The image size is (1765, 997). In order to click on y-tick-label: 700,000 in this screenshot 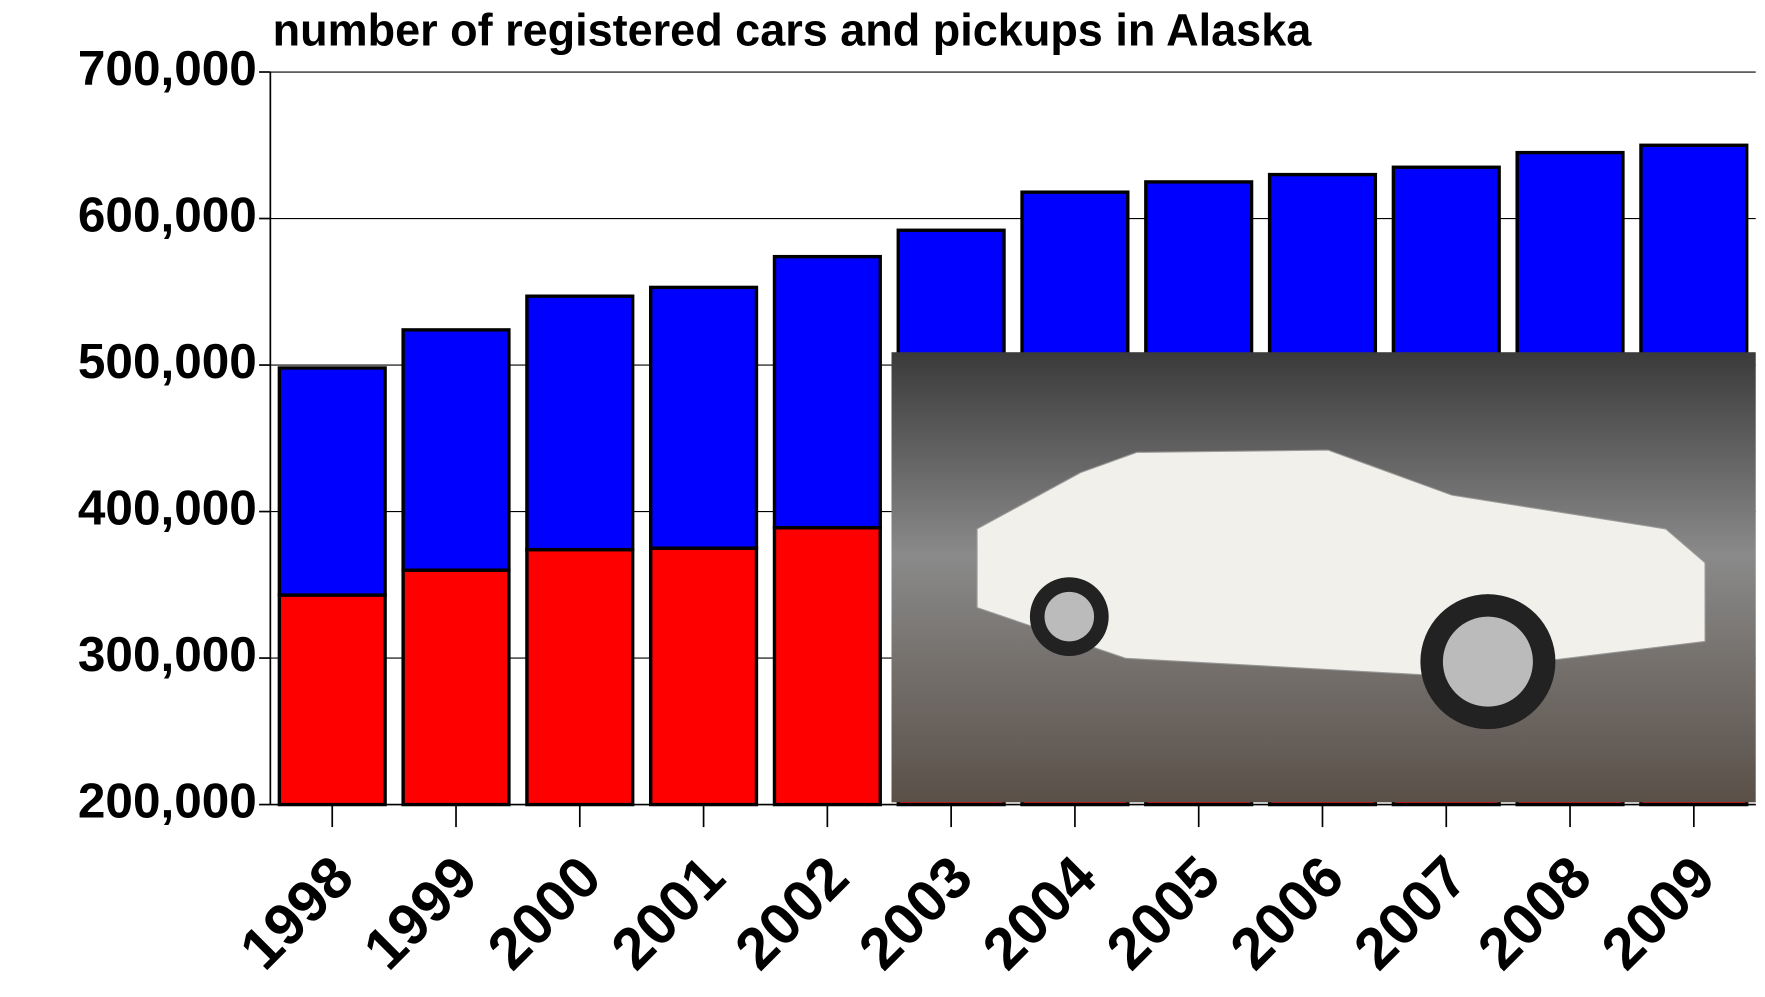, I will do `click(167, 68)`.